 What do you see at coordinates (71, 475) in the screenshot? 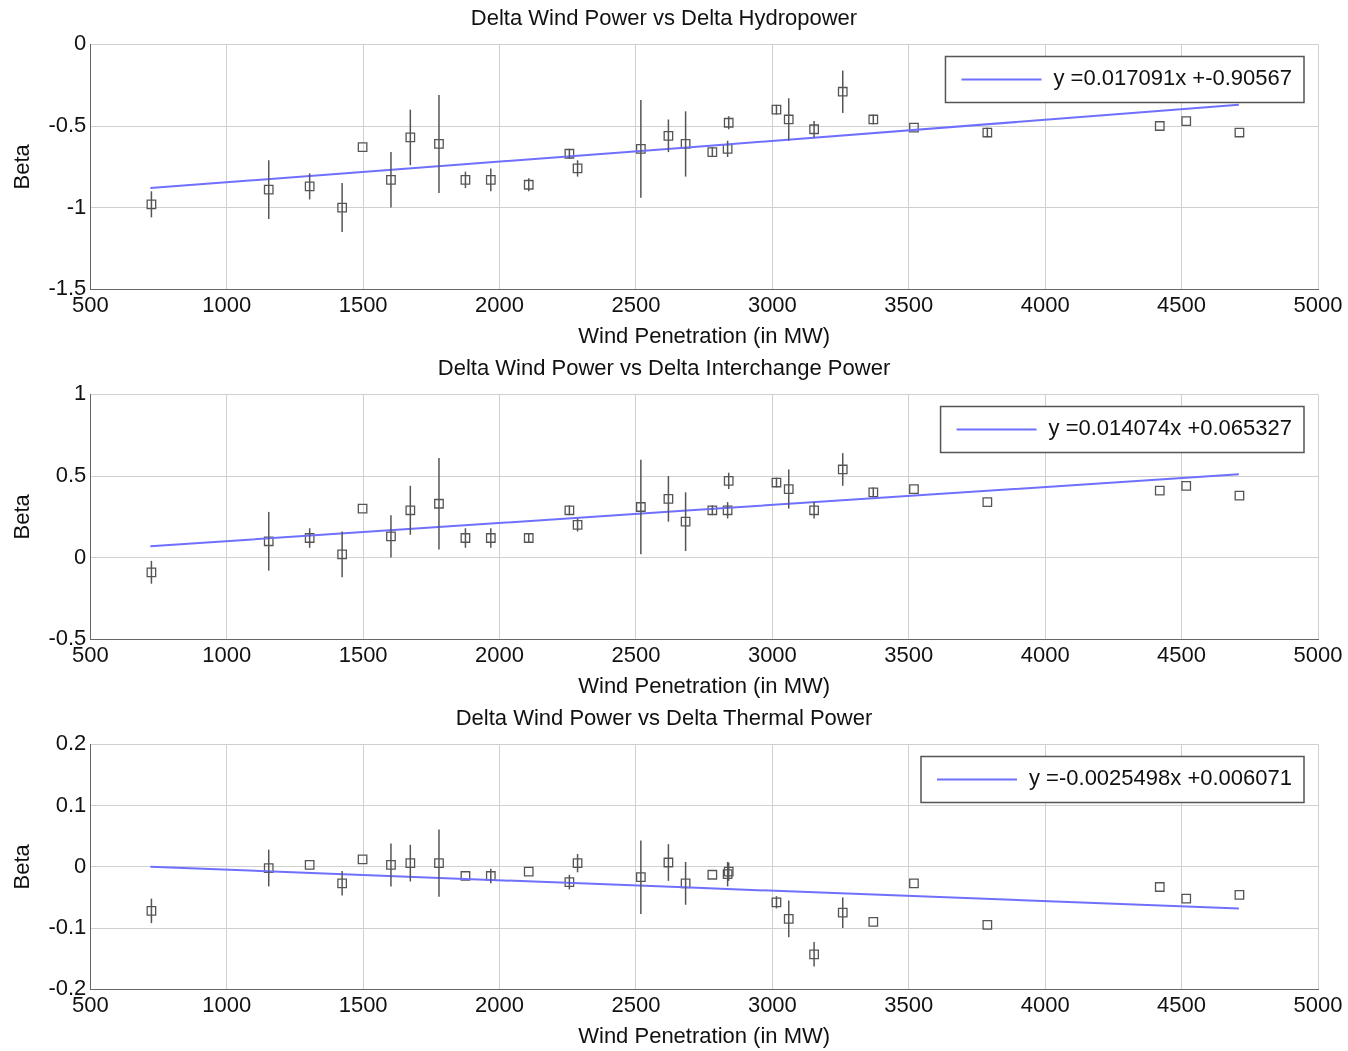
I see `y-tick-label: 0.5` at bounding box center [71, 475].